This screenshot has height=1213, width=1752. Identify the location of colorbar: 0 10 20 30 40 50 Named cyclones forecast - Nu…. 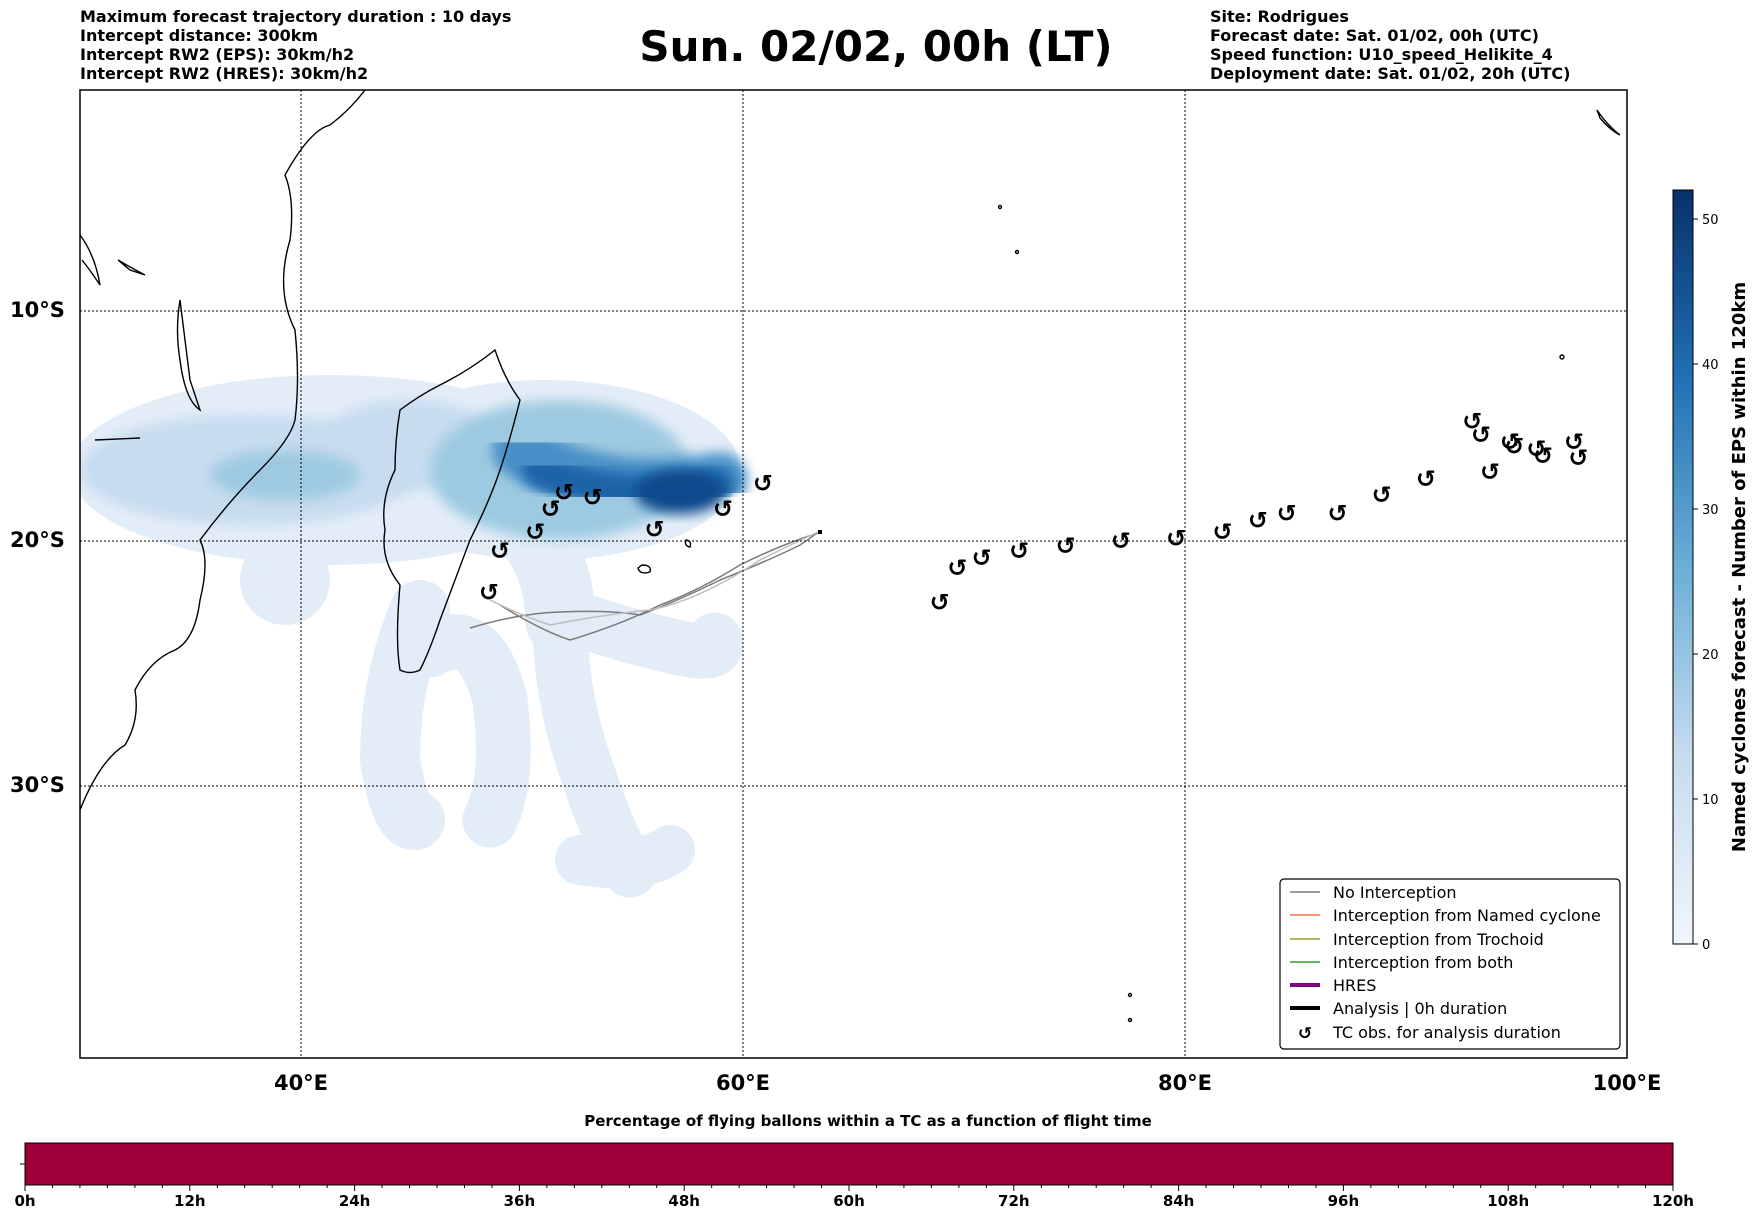
(1711, 571).